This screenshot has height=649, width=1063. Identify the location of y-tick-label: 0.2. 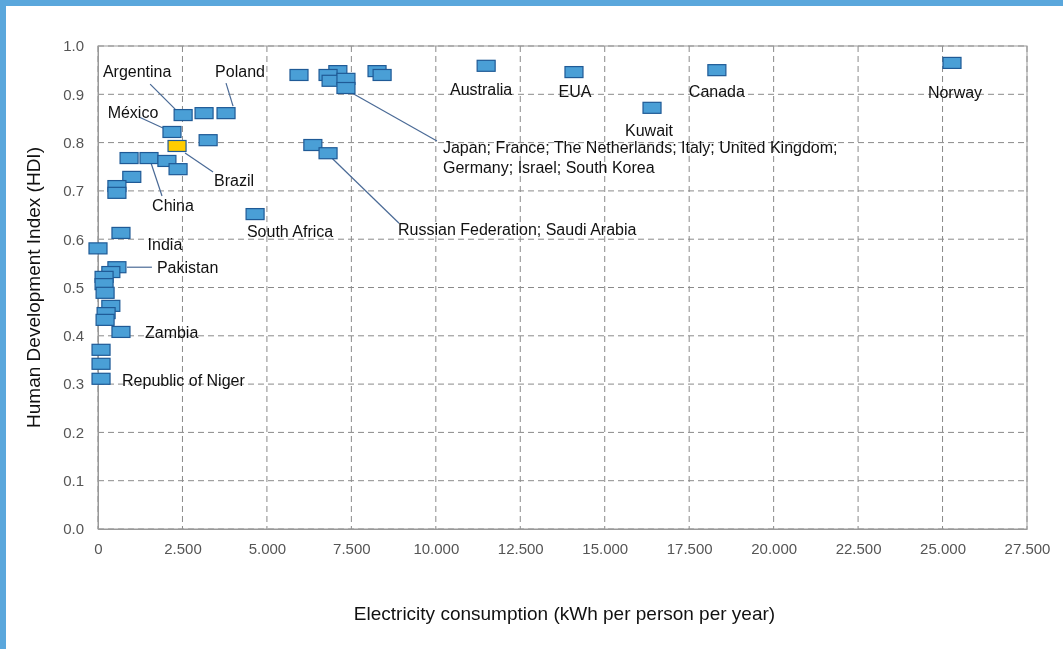
(73, 432).